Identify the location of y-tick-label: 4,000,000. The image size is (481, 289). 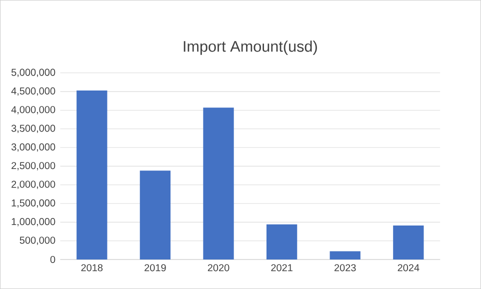
(33, 110).